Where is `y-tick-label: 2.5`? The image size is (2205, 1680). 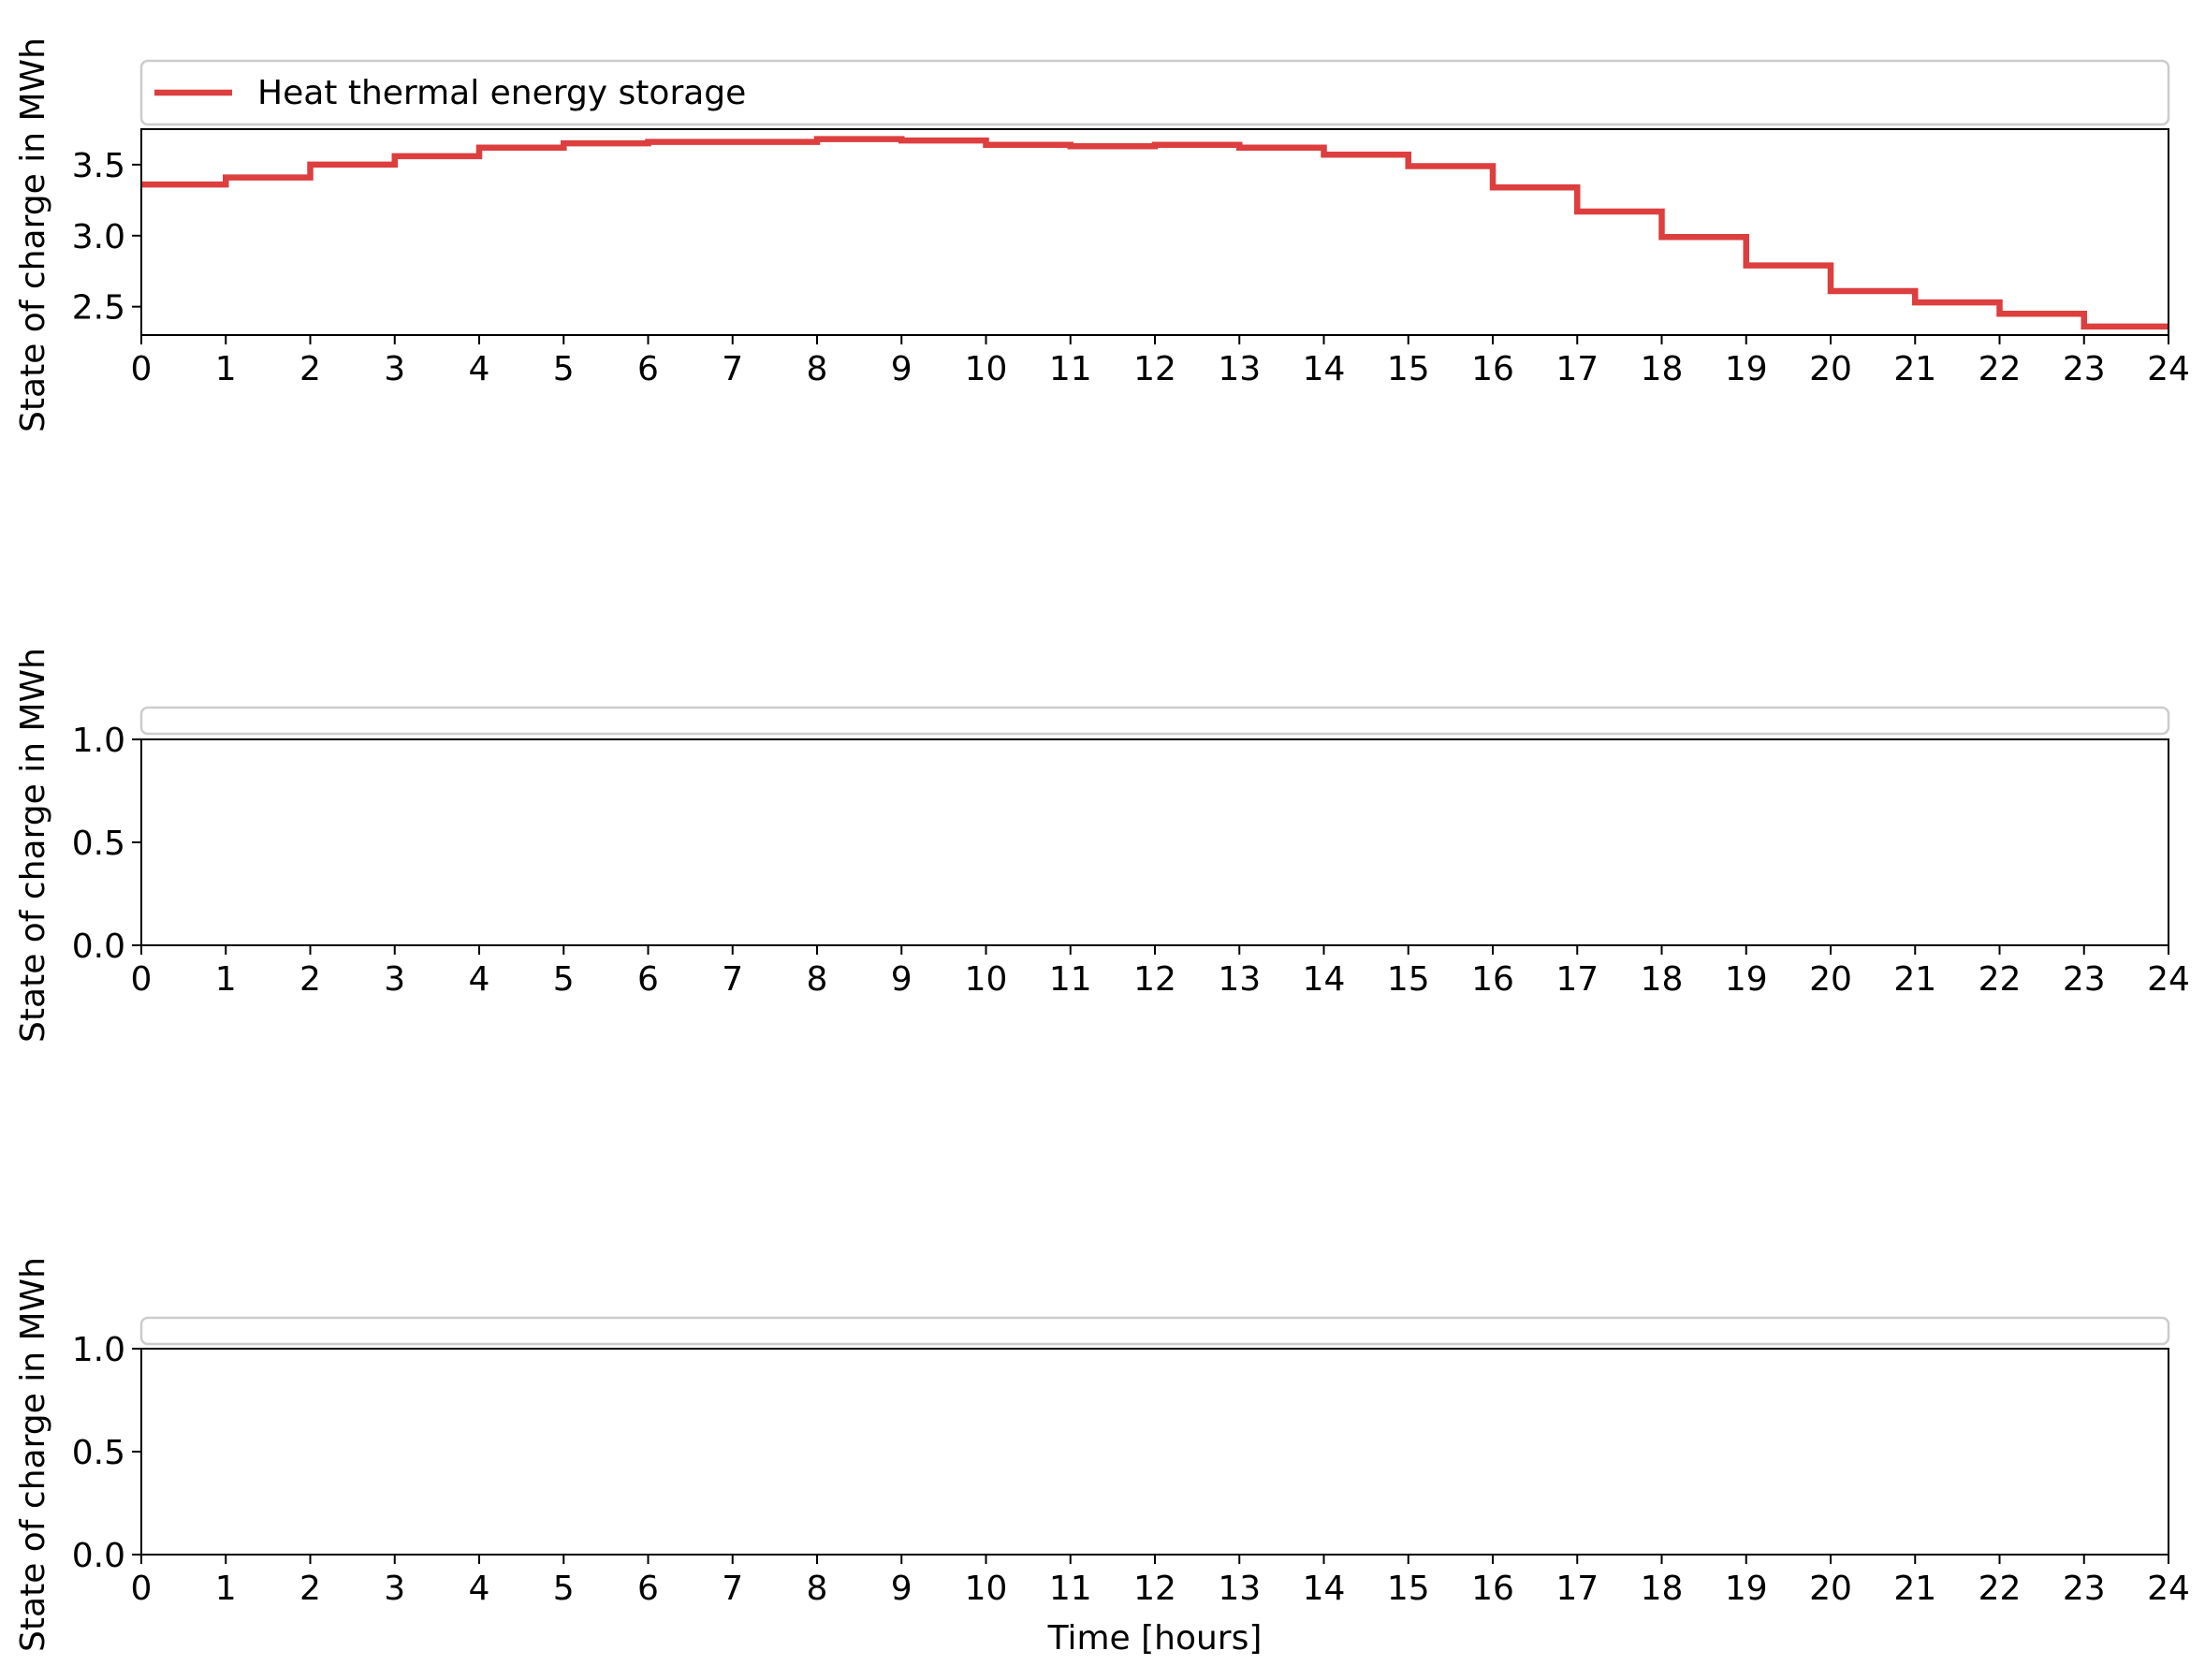
y-tick-label: 2.5 is located at coordinates (99, 308).